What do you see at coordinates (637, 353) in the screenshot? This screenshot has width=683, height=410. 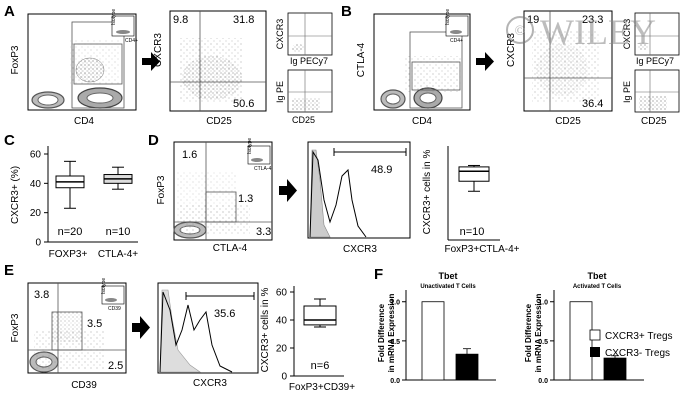 I see `legend-label-neg: CXCR3- Tregs` at bounding box center [637, 353].